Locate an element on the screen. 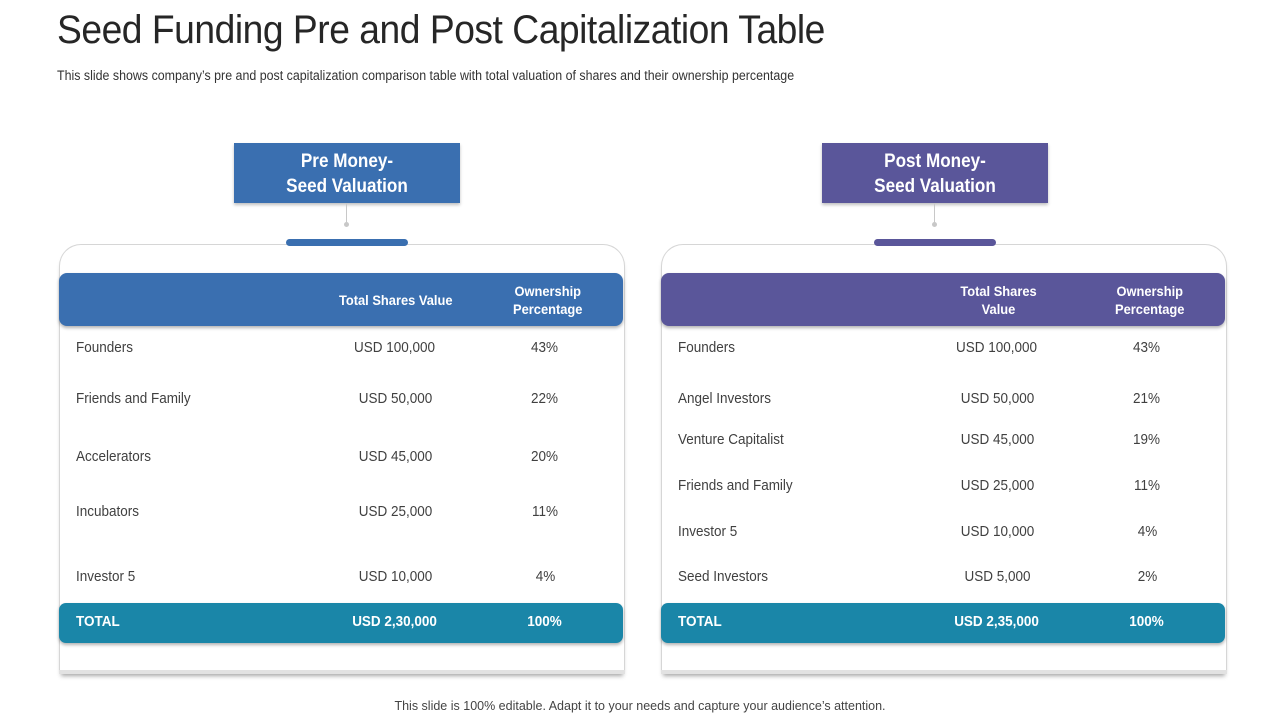 The height and width of the screenshot is (720, 1280). post-header-line2: Seed Valuation is located at coordinates (935, 186).